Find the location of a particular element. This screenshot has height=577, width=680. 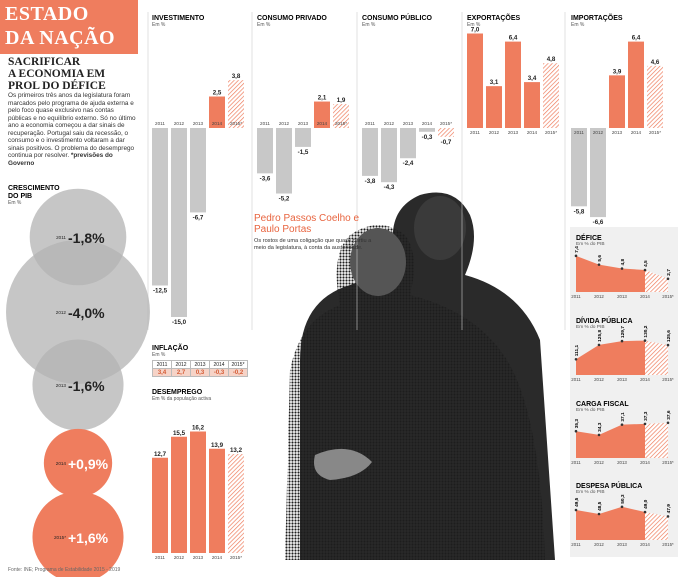

chart-title: CONSUMO PRIVADO is located at coordinates (292, 18).